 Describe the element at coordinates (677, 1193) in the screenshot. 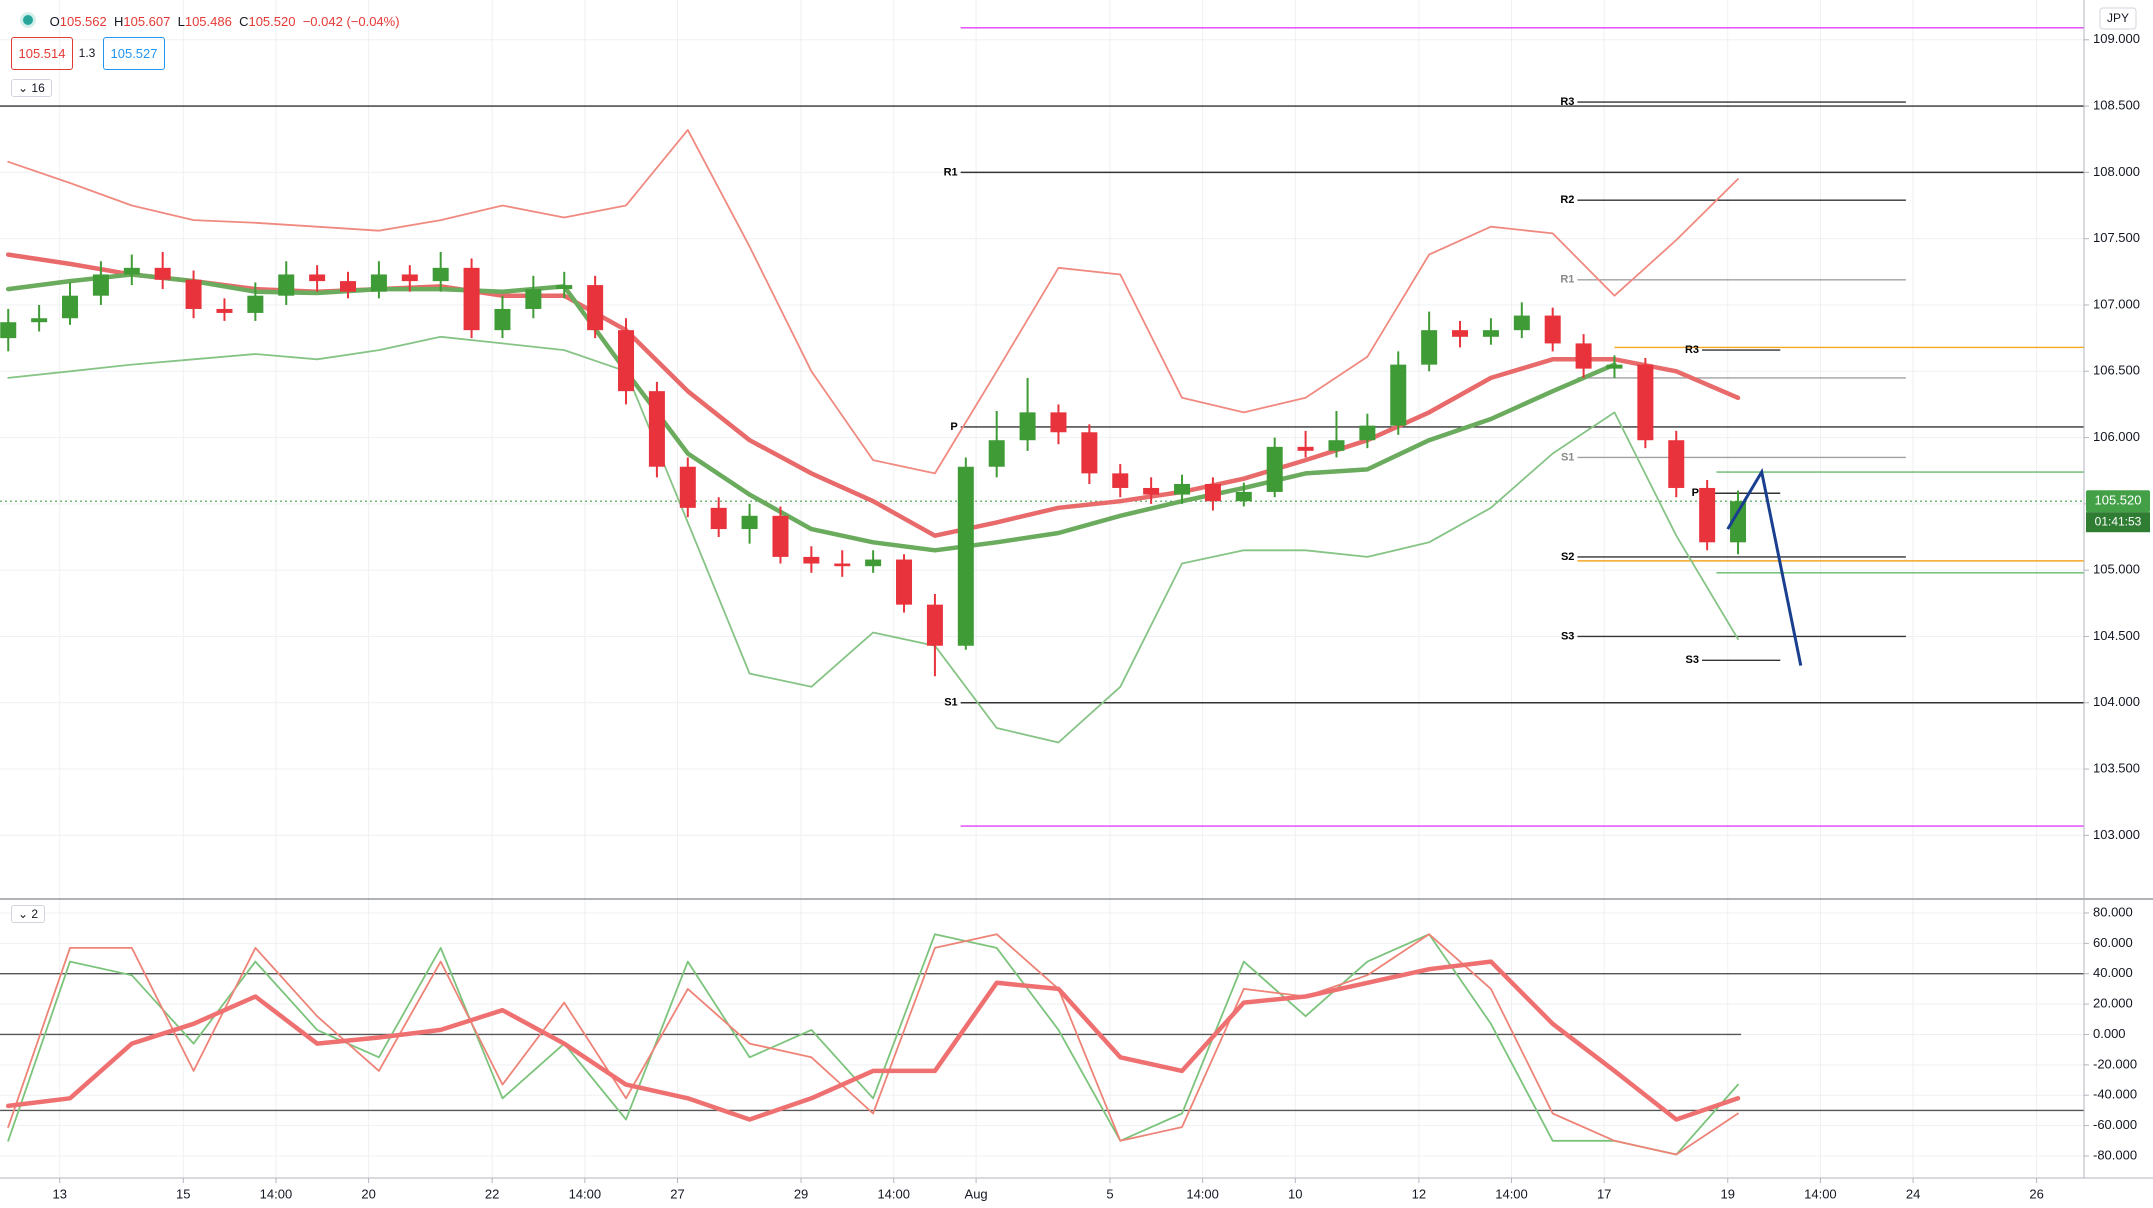

I see `x-tick-label: 27` at that location.